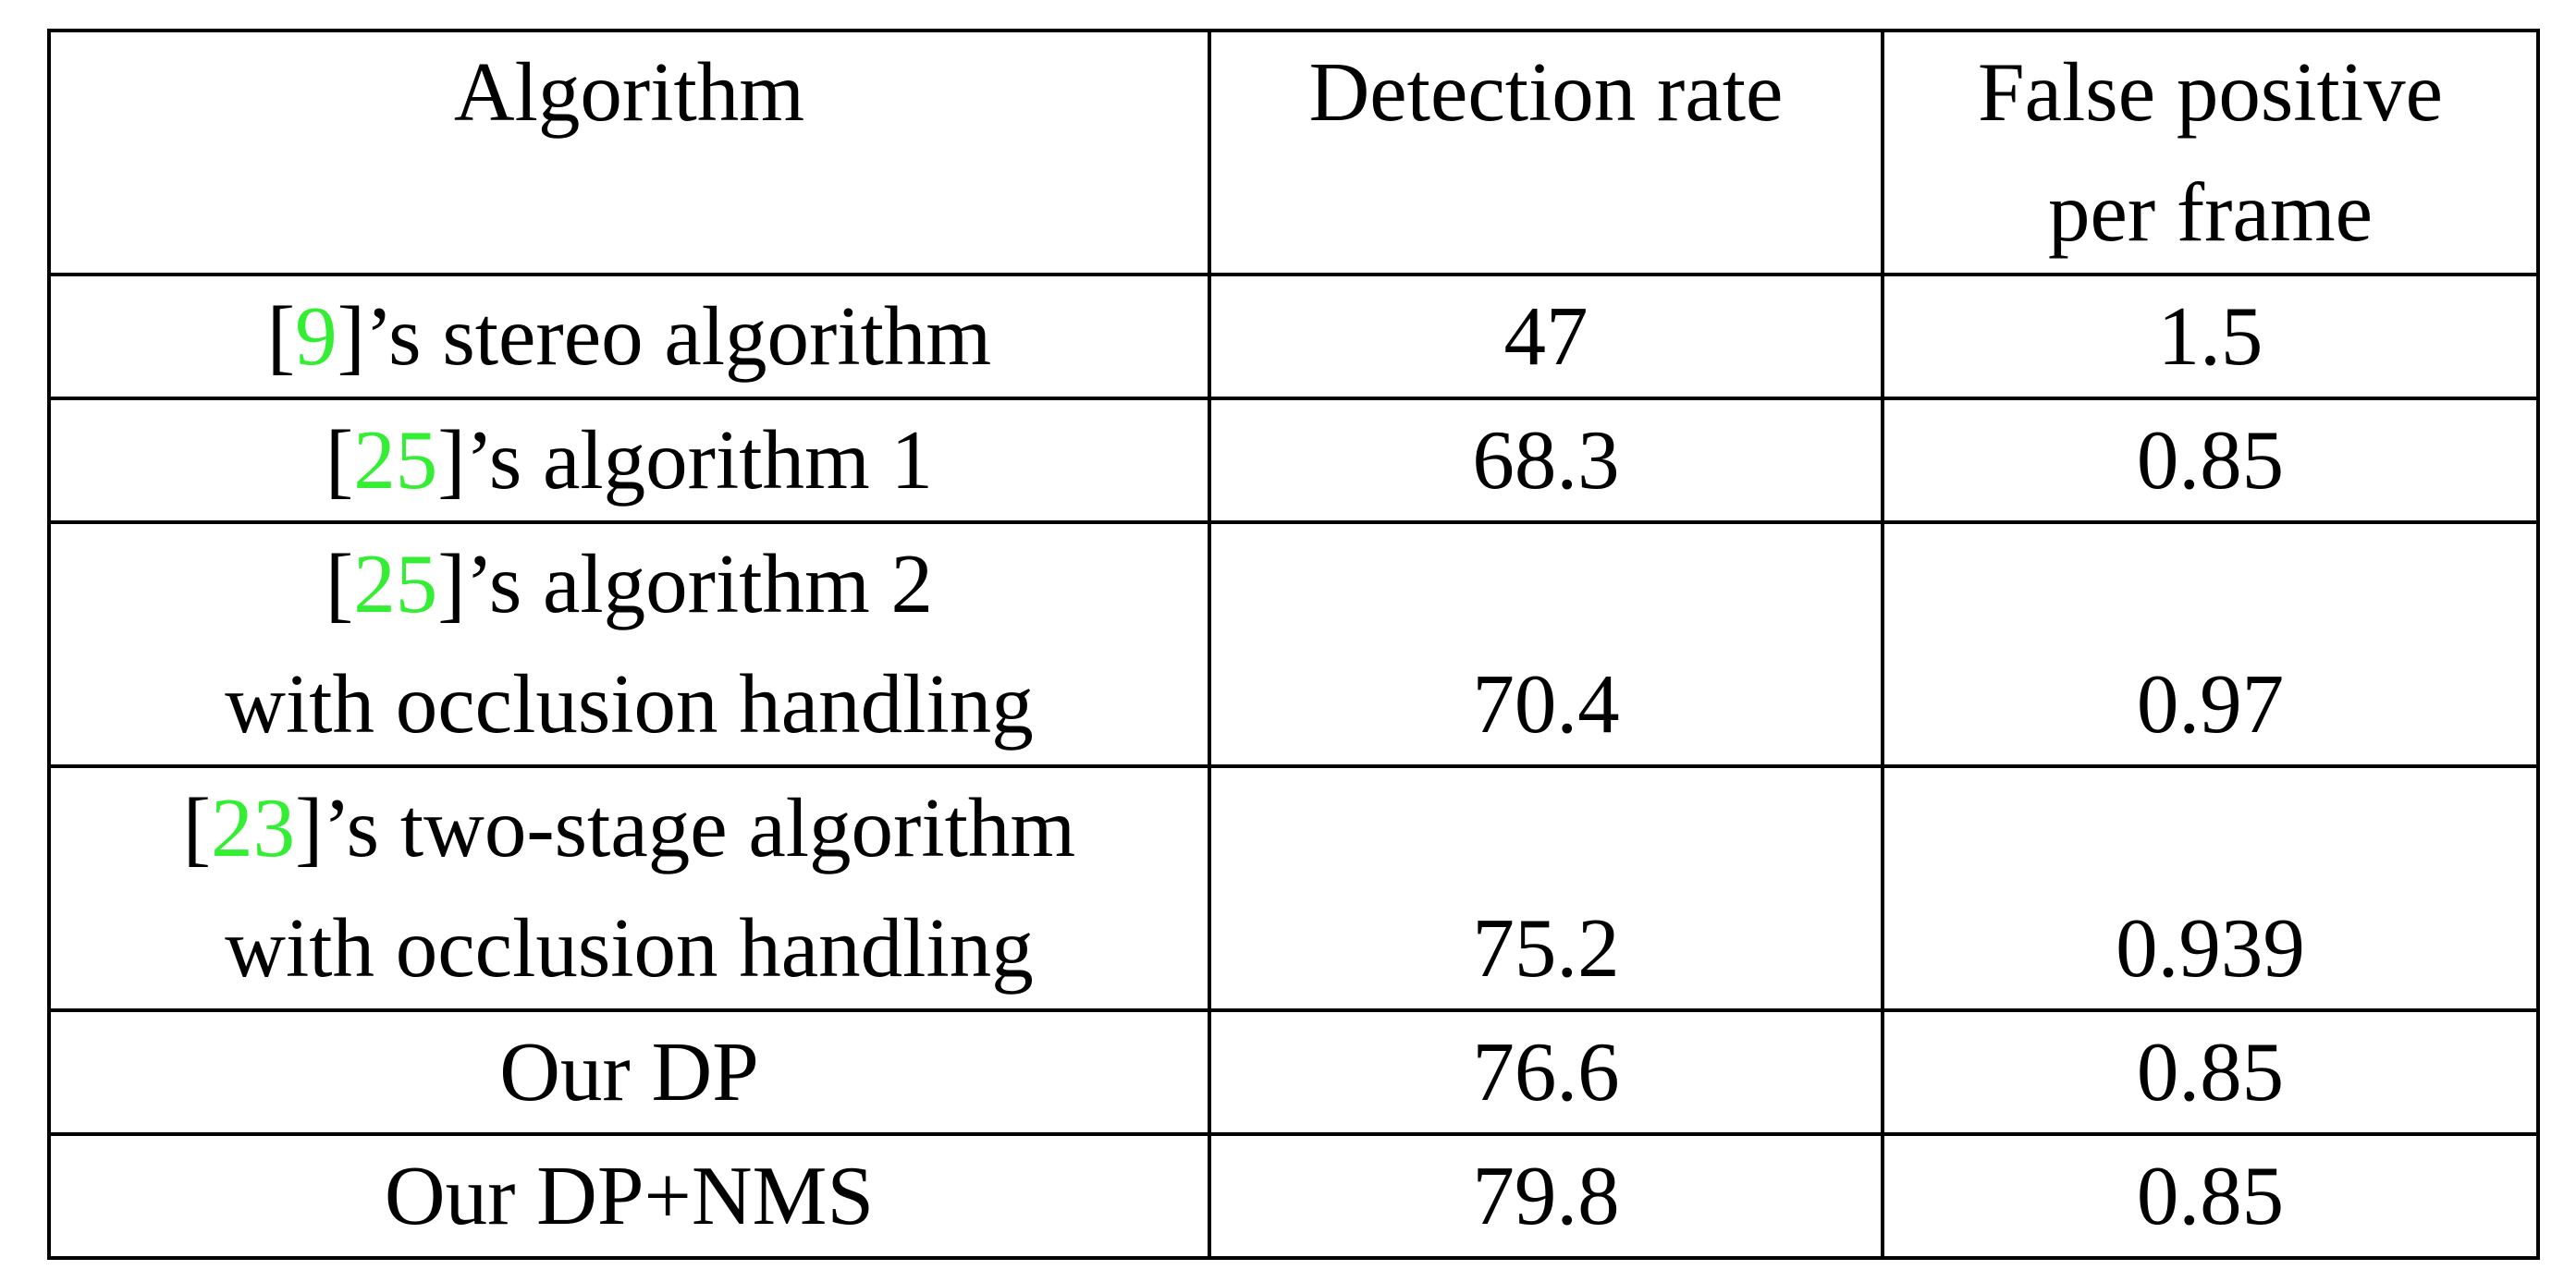 The width and height of the screenshot is (2576, 1270). I want to click on algorithm-line: [25]’s algorithm 1, so click(629, 460).